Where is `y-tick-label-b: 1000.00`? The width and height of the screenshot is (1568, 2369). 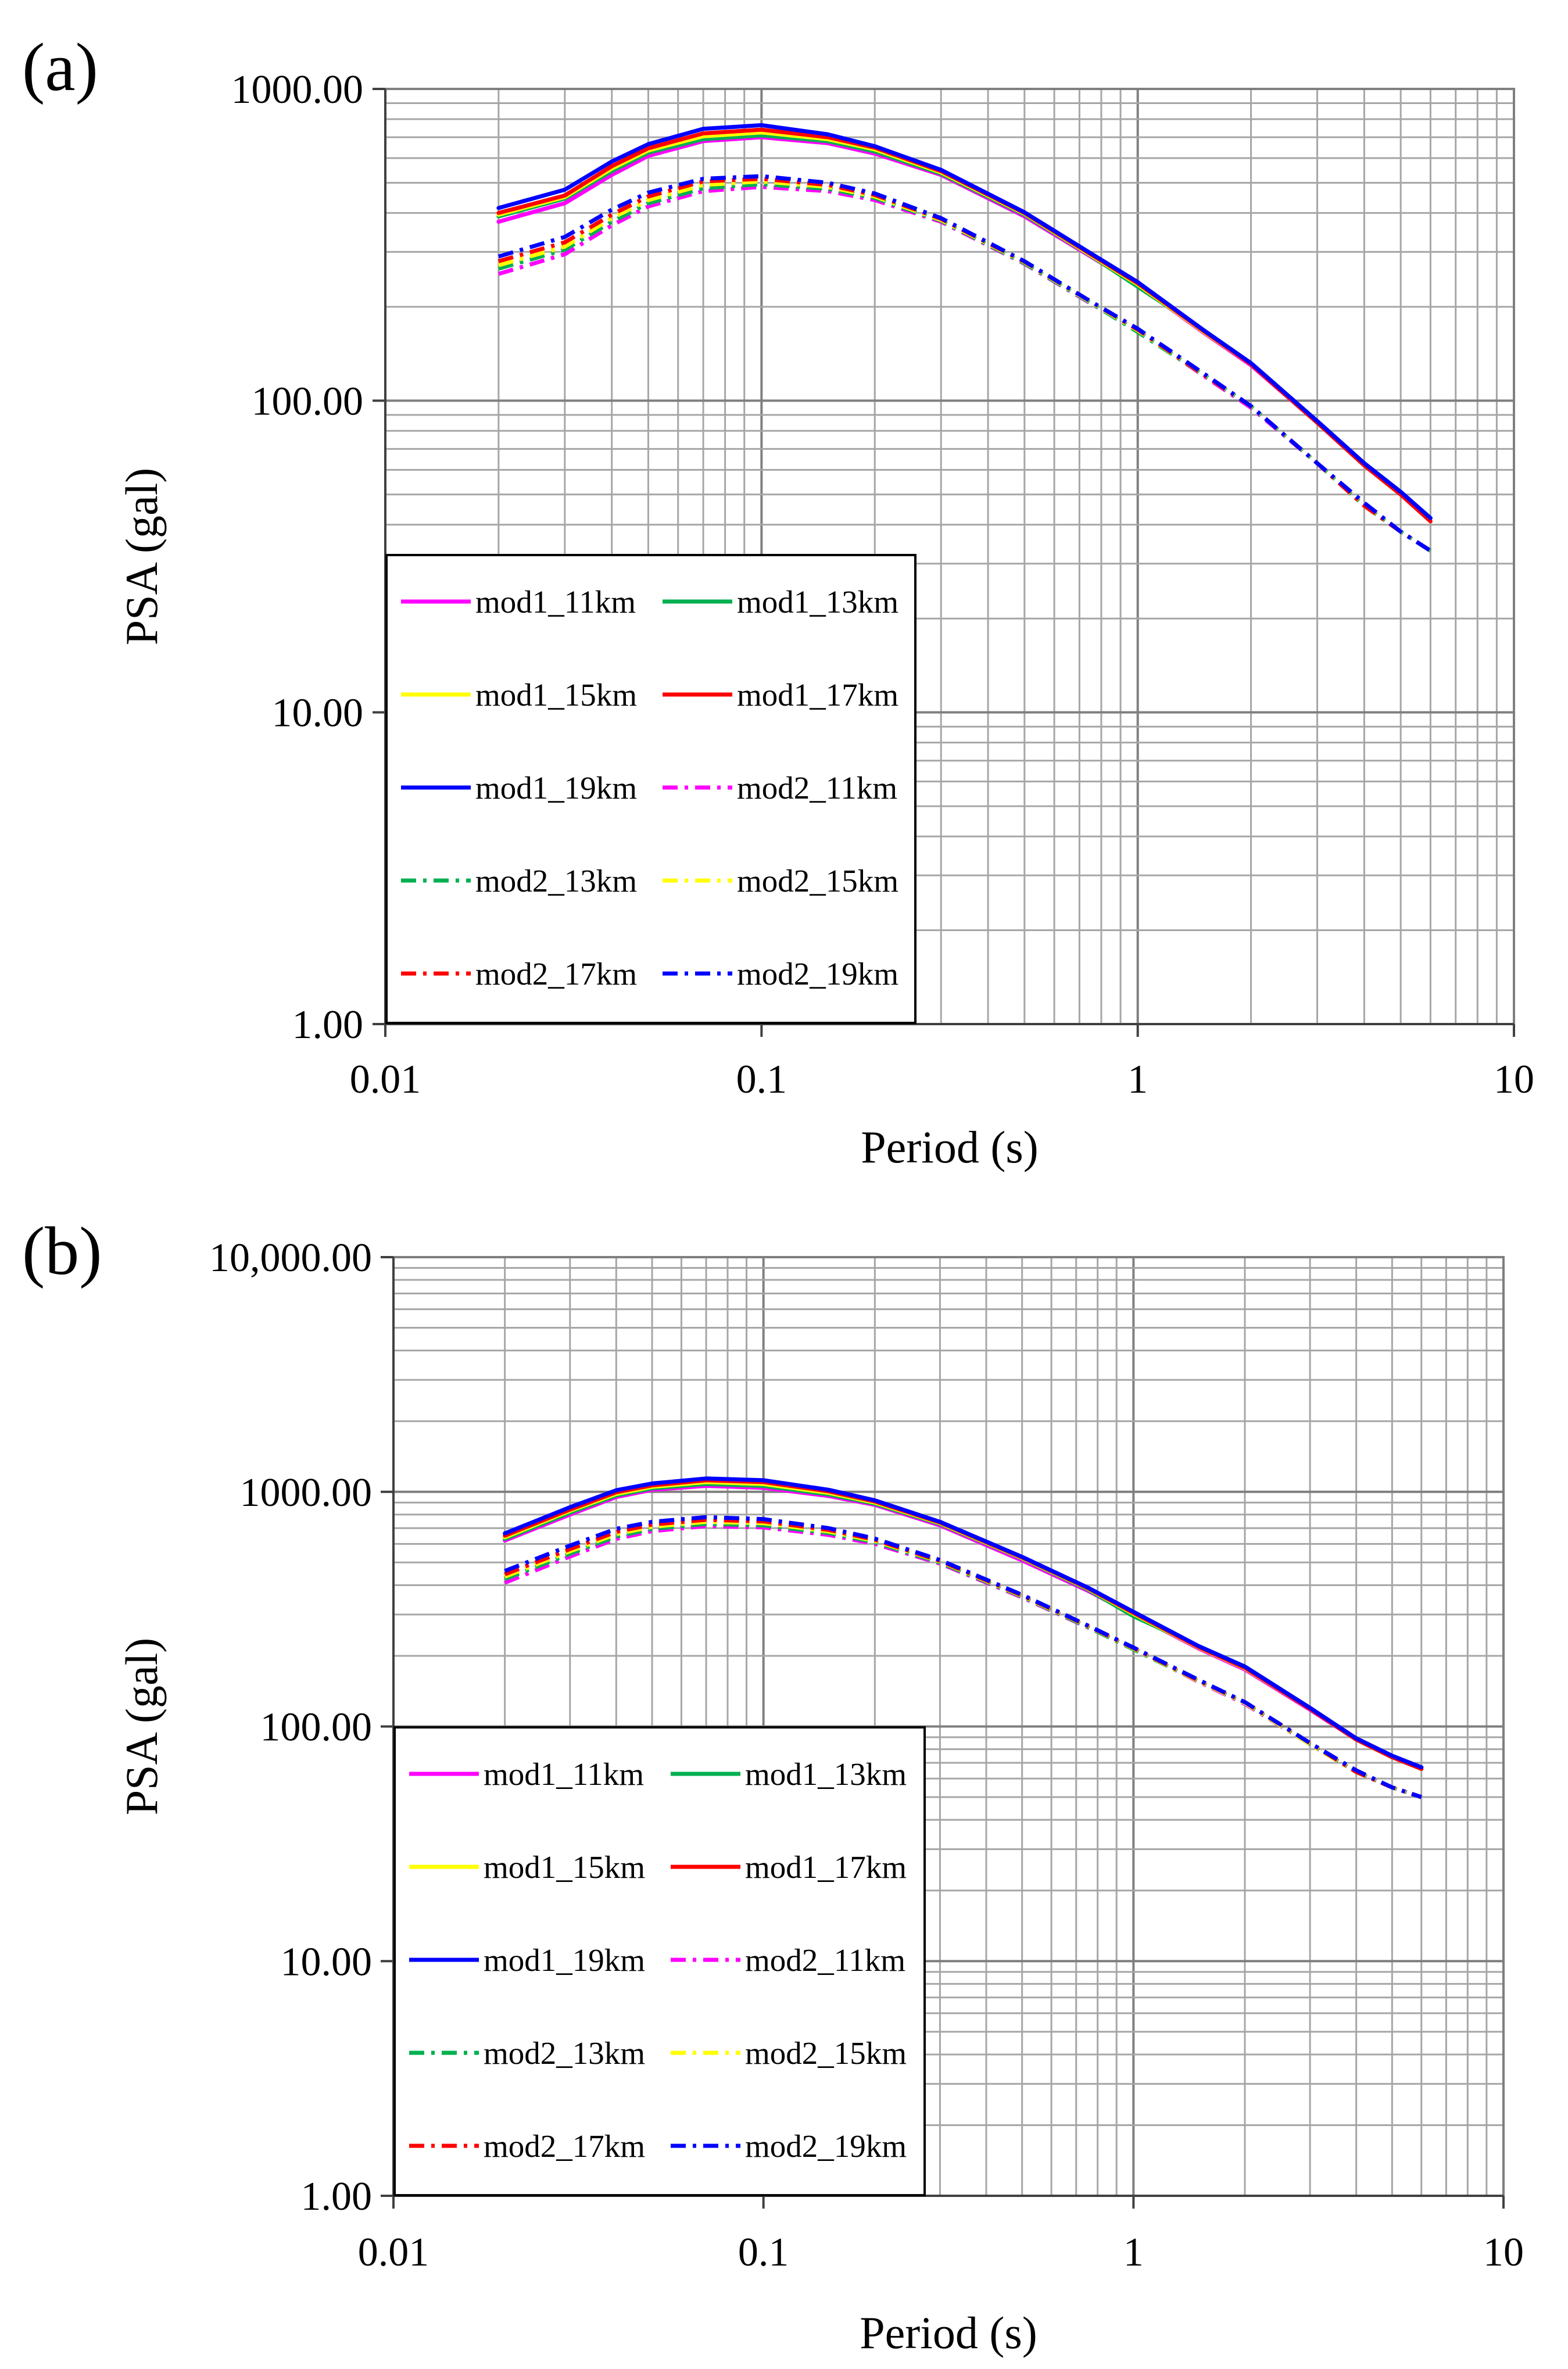 y-tick-label-b: 1000.00 is located at coordinates (306, 1492).